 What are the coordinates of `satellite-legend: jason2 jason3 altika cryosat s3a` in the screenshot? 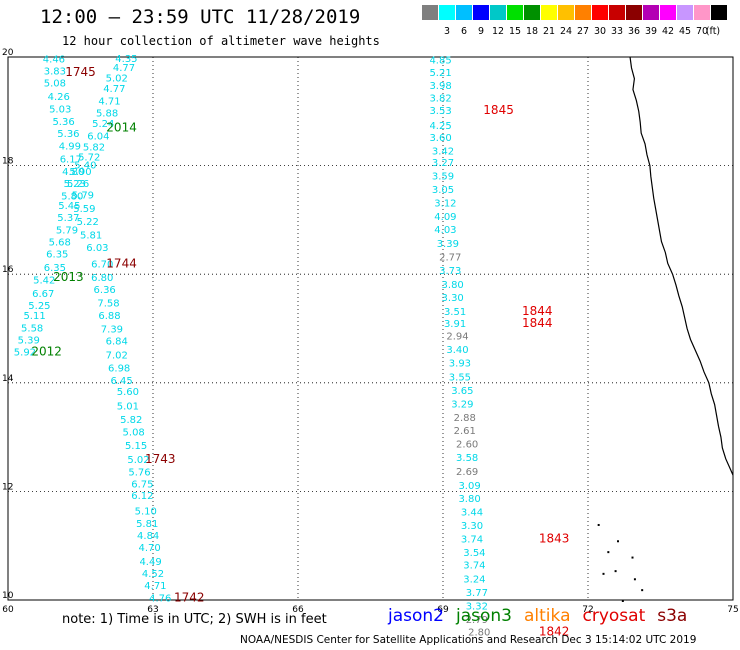 It's located at (543, 616).